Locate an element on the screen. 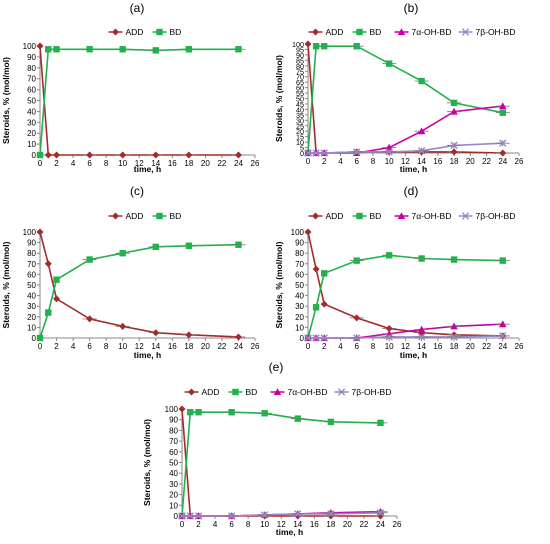 This screenshot has height=544, width=550. y-tick-label: 85 is located at coordinates (300, 60).